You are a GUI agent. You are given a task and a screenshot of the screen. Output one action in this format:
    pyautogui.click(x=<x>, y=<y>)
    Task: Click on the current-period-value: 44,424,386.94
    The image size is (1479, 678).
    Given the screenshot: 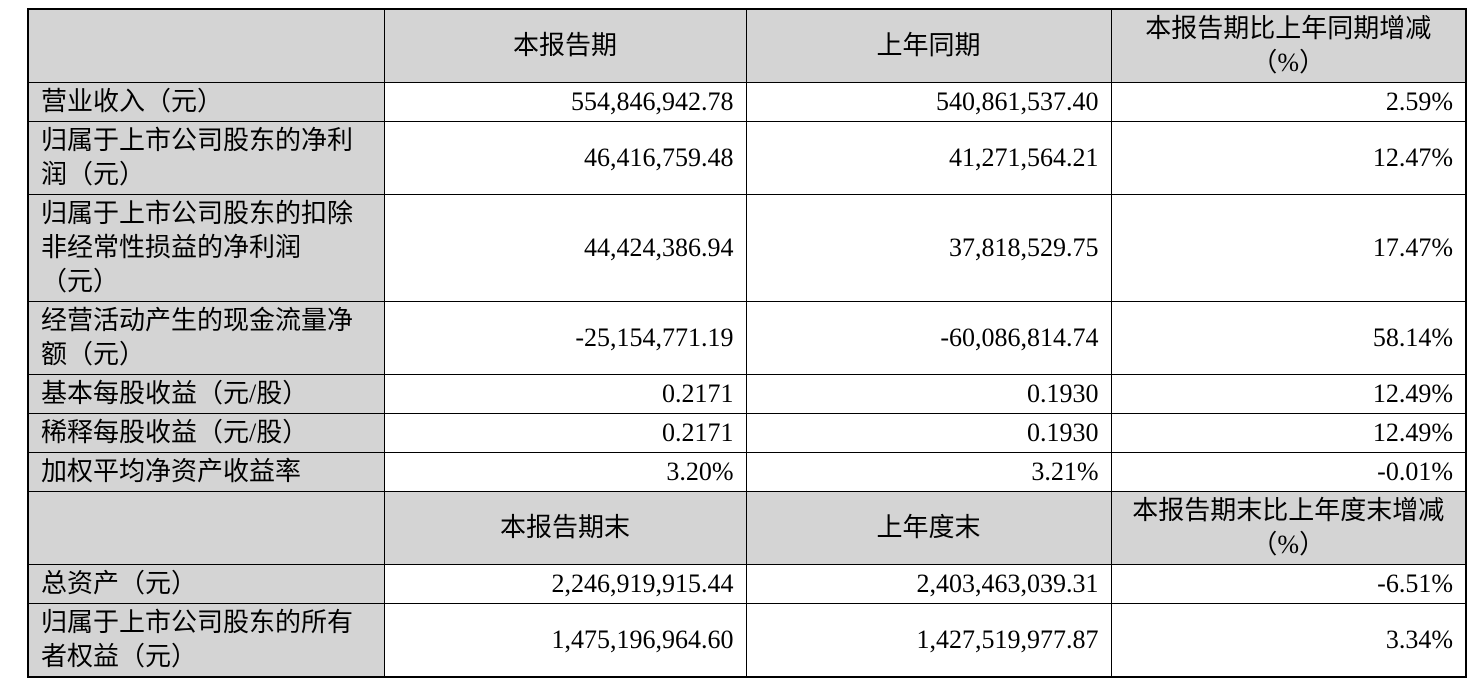 What is the action you would take?
    pyautogui.click(x=565, y=248)
    